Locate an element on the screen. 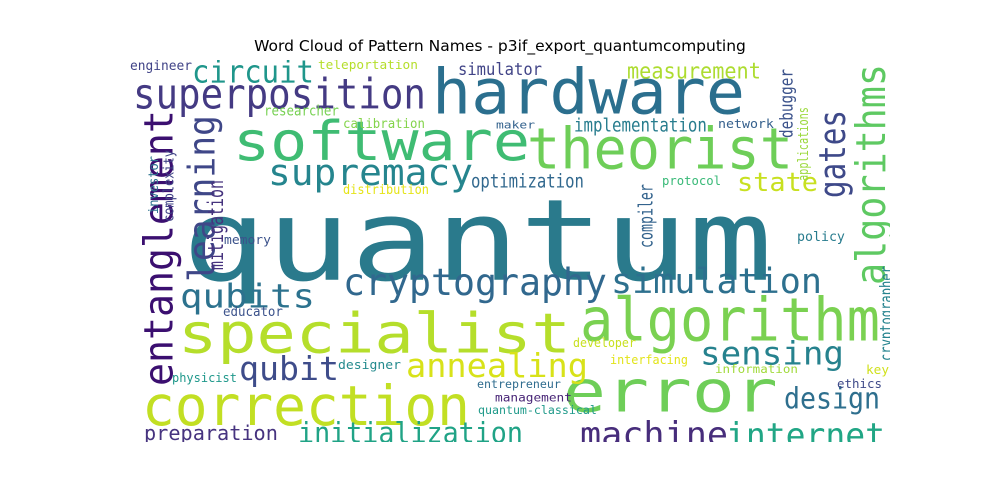 The image size is (1000, 500). word-specialist: specialist is located at coordinates (374, 333).